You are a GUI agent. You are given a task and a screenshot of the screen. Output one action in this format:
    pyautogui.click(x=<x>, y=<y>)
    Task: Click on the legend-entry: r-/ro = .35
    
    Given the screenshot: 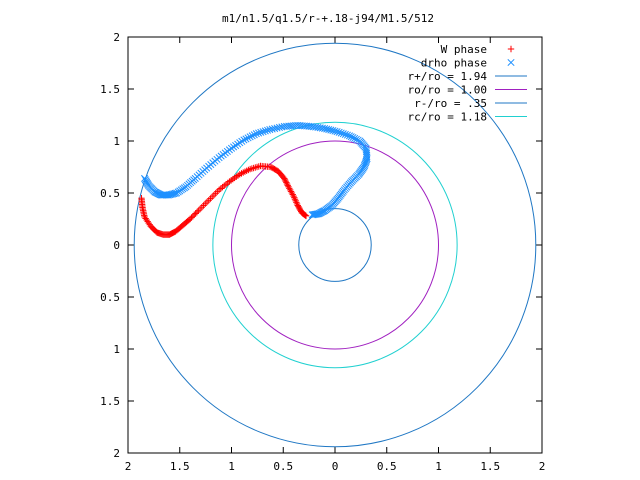 What is the action you would take?
    pyautogui.click(x=470, y=103)
    